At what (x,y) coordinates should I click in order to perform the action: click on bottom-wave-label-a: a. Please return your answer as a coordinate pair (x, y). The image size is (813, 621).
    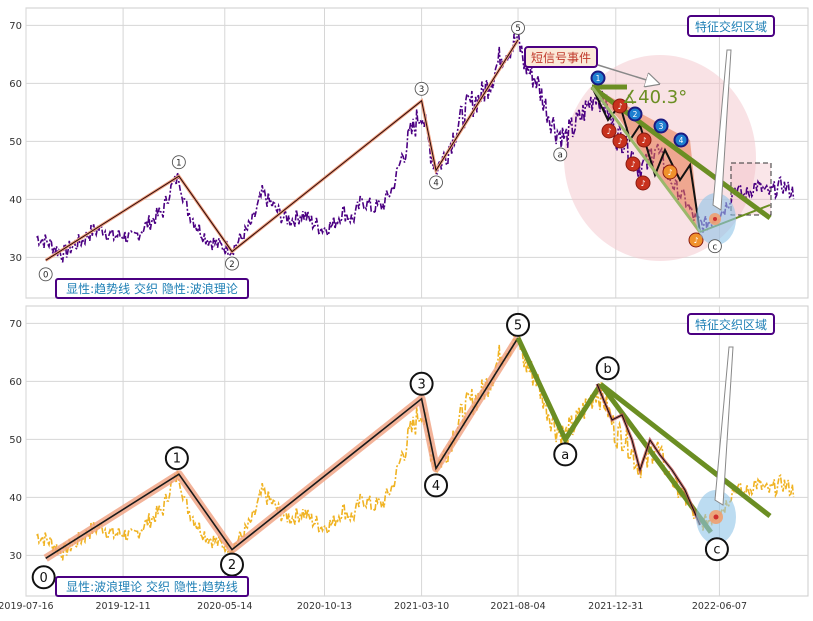
    Looking at the image, I should click on (565, 455).